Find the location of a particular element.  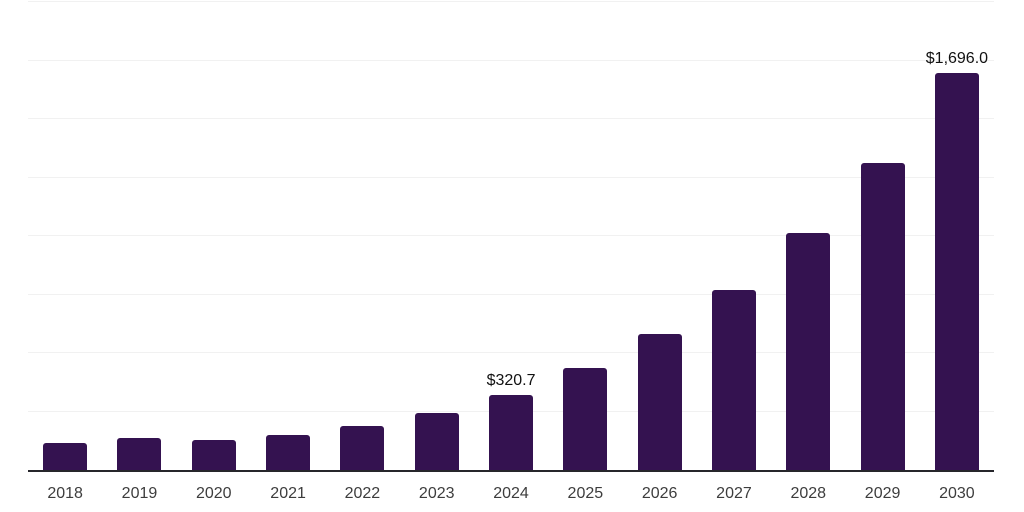

bar-slot-2019 is located at coordinates (139, 236).